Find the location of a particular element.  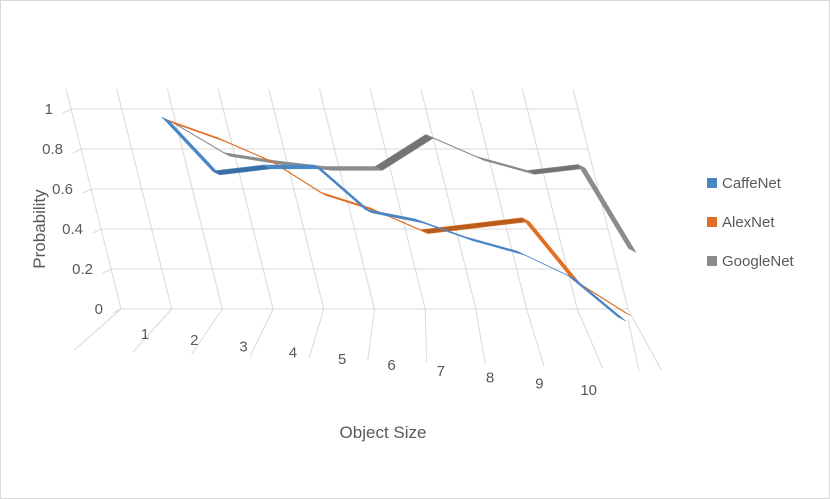

legend-label: CaffeNet is located at coordinates (752, 183).